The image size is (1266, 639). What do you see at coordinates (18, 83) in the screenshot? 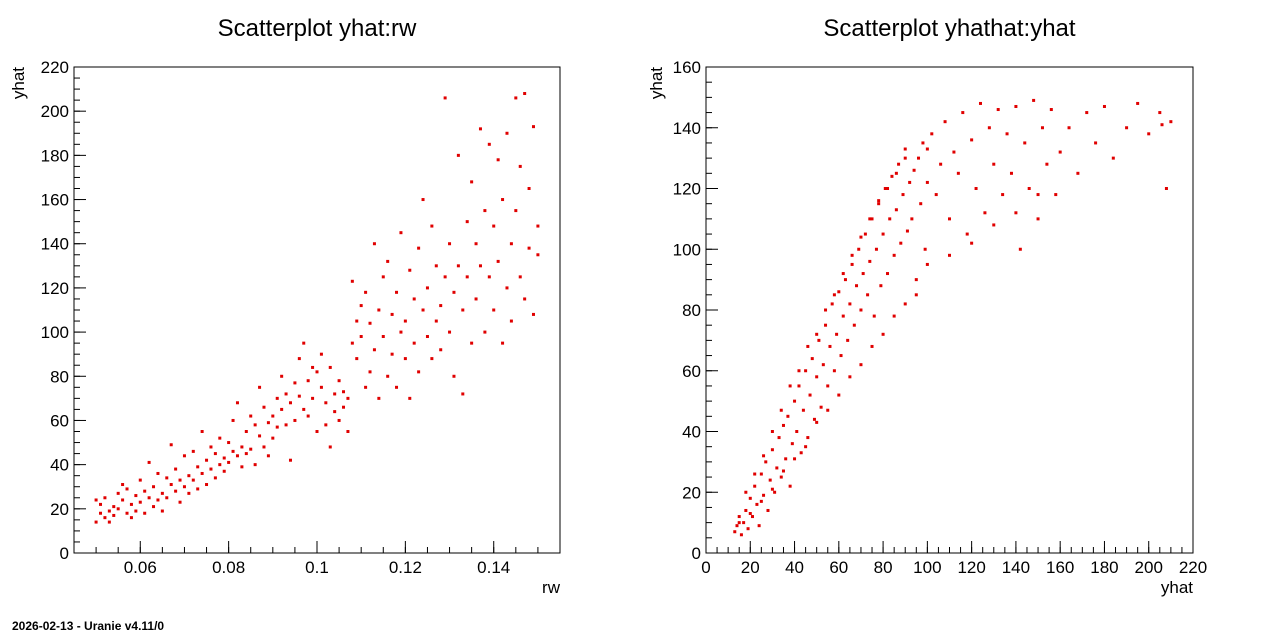
I see `y-axis-label: yhat` at bounding box center [18, 83].